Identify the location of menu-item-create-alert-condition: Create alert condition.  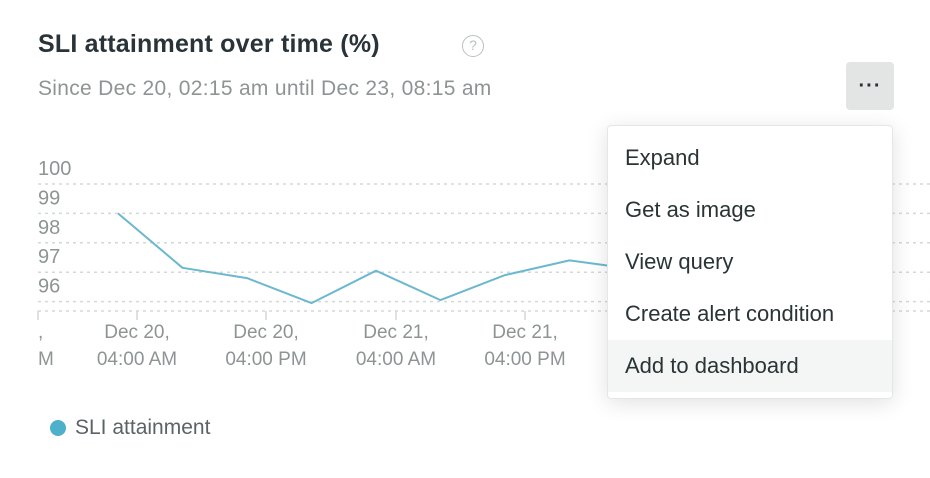
(730, 313).